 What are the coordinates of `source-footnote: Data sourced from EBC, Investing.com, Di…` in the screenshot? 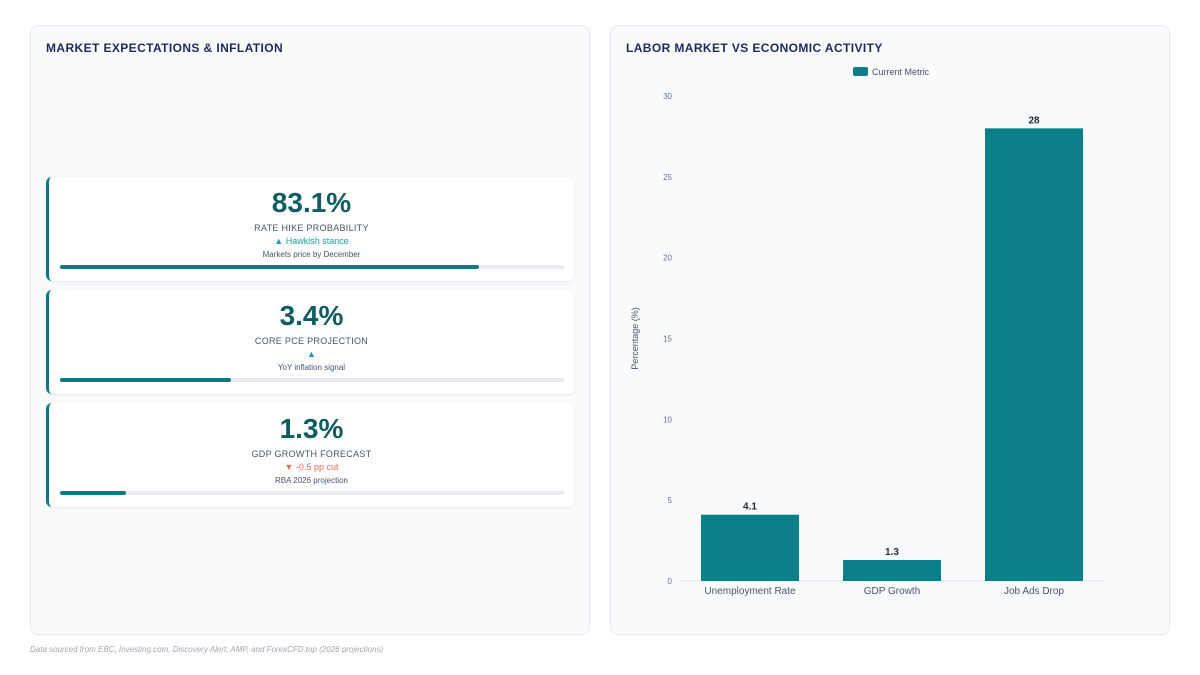 It's located at (207, 649).